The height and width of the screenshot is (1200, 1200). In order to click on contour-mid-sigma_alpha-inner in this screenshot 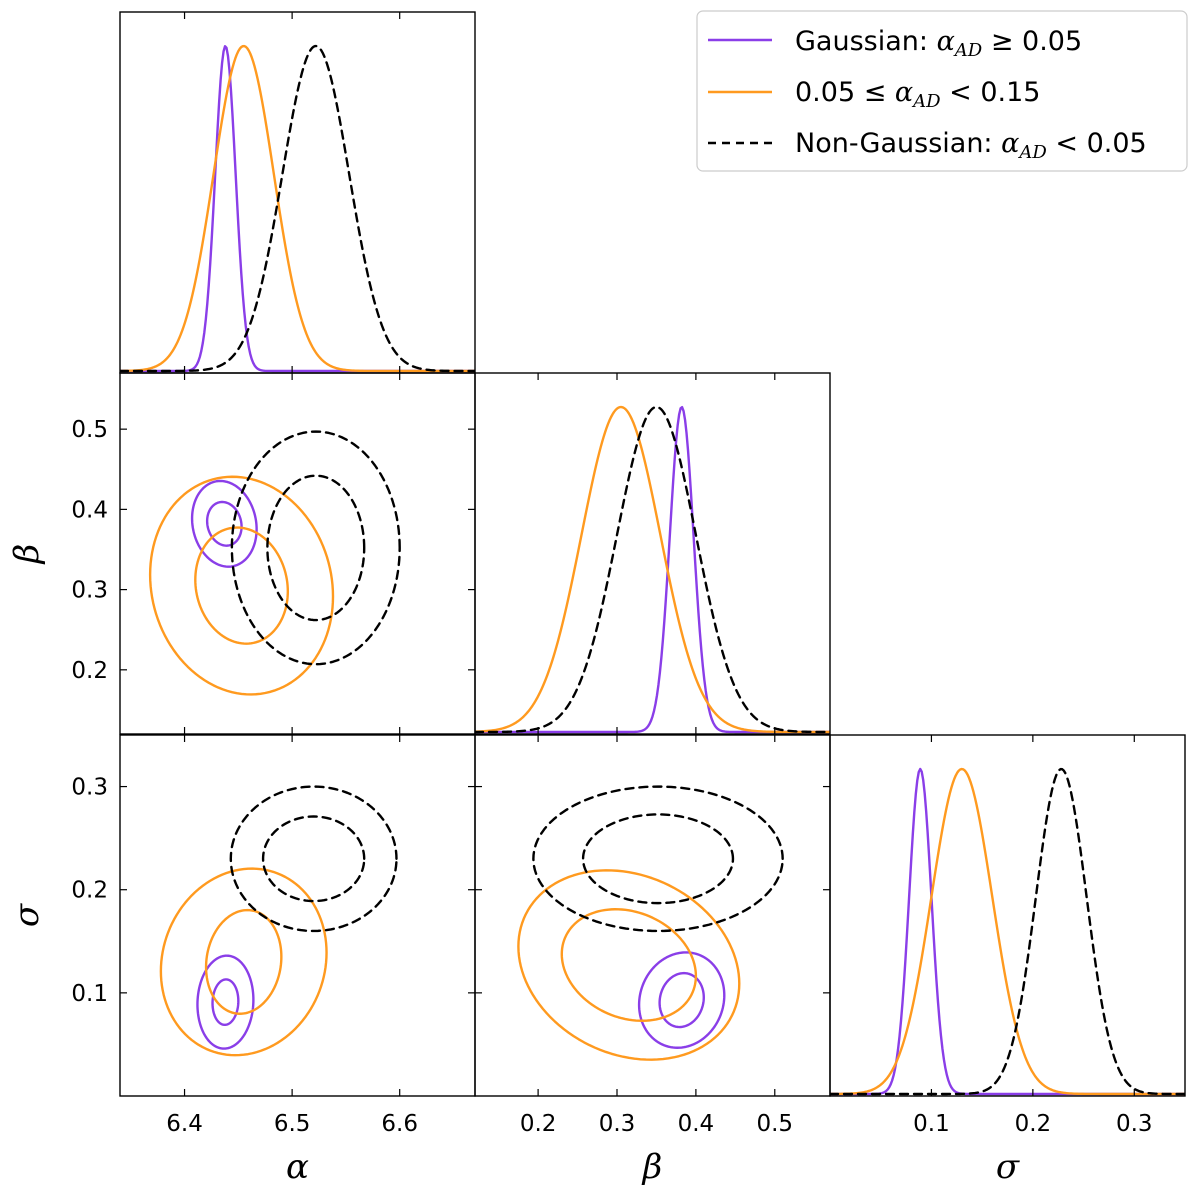, I will do `click(243, 961)`.